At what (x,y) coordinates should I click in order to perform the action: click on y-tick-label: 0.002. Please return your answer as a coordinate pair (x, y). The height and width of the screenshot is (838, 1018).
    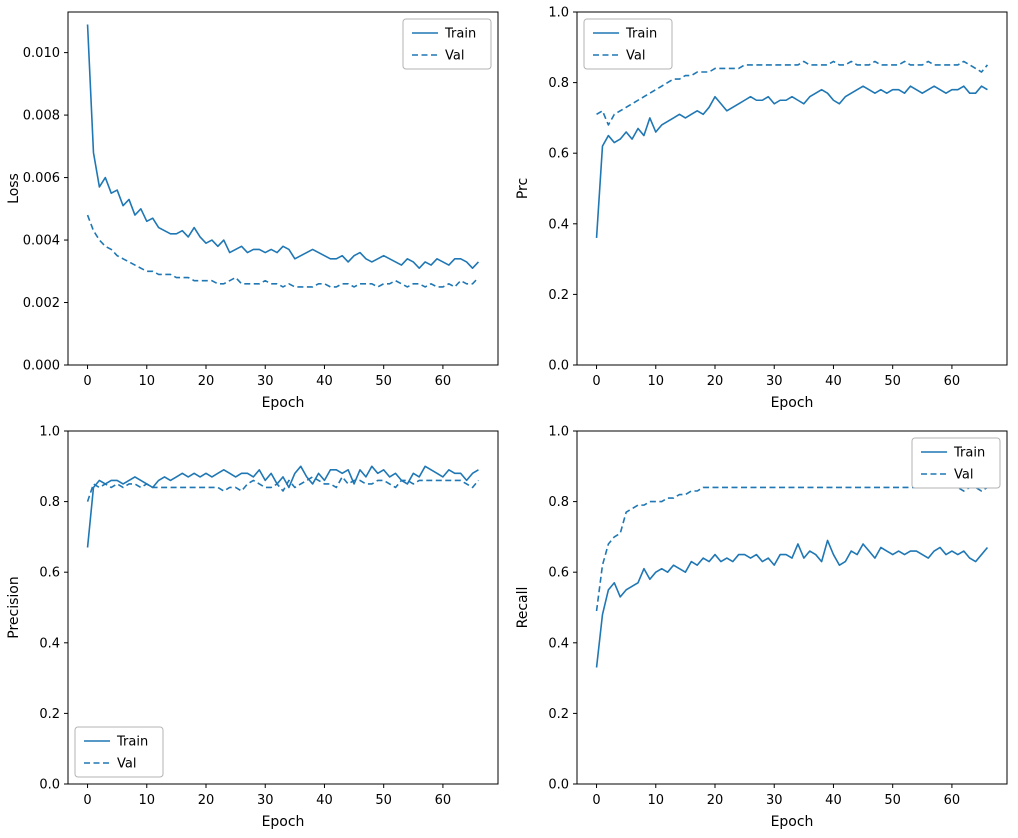
    Looking at the image, I should click on (41, 303).